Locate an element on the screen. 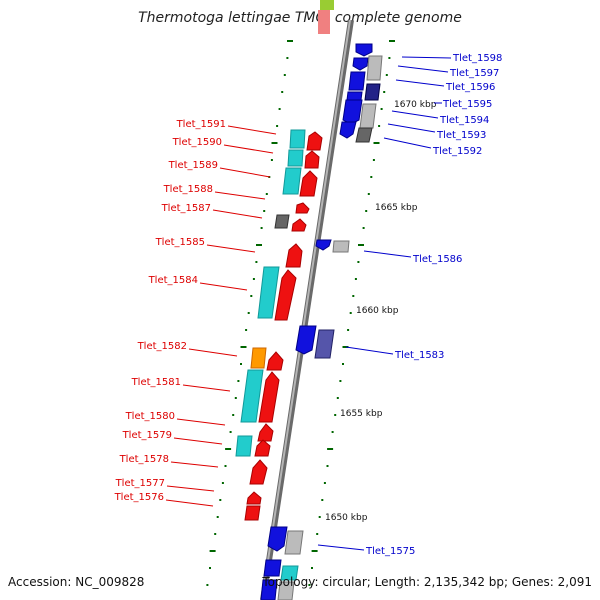 This screenshot has width=600, height=600. gene-label: Tlet_1587 is located at coordinates (186, 208).